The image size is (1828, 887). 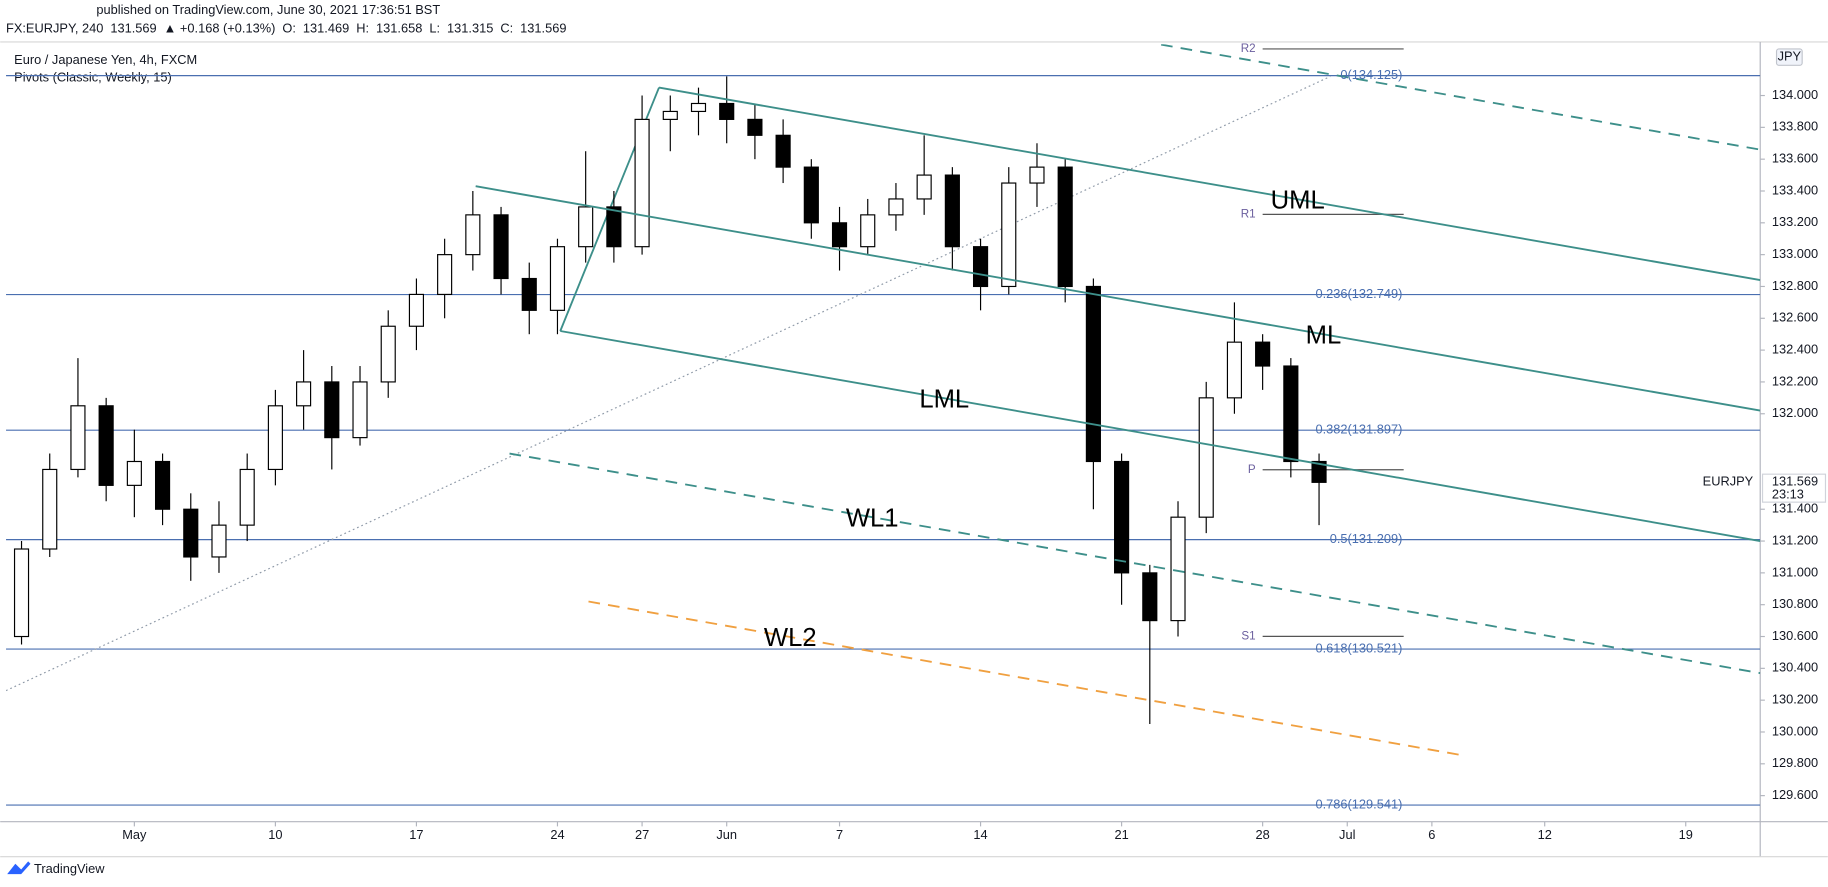 I want to click on header-item: 131.658, so click(x=399, y=28).